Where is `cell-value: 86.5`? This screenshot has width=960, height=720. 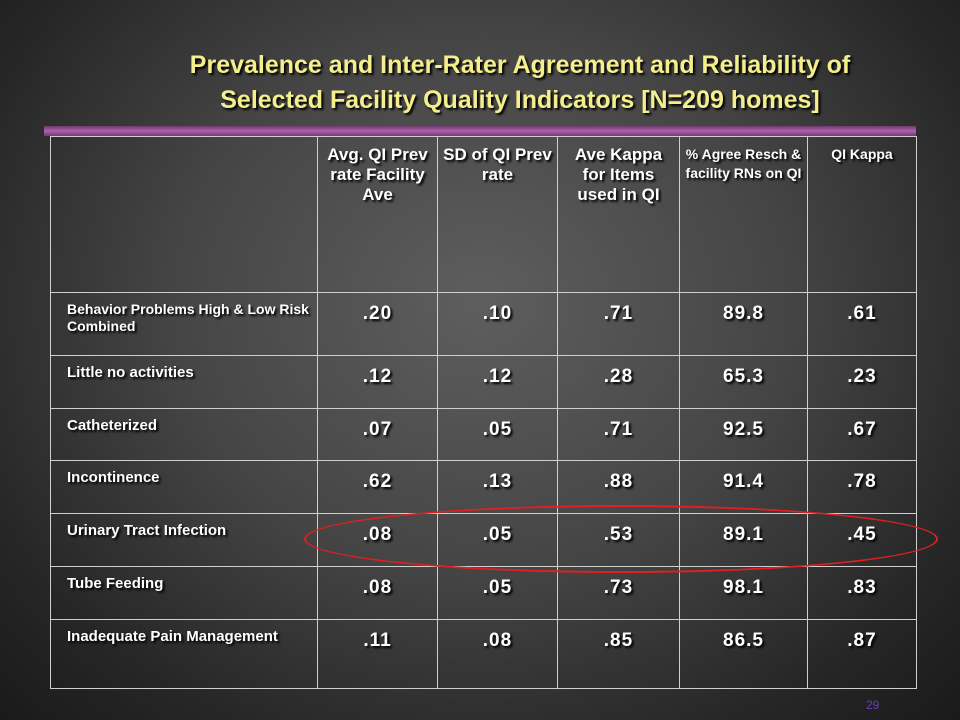 cell-value: 86.5 is located at coordinates (743, 654).